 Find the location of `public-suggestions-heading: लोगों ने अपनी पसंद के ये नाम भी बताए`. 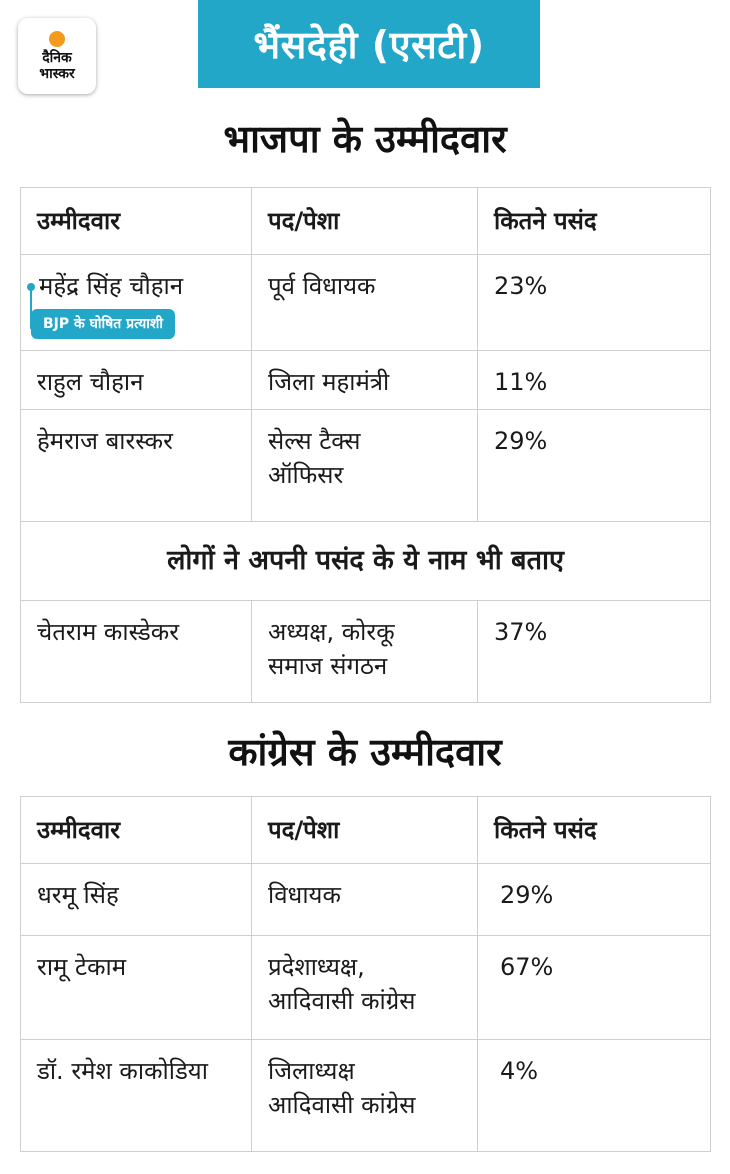

public-suggestions-heading: लोगों ने अपनी पसंद के ये नाम भी बताए is located at coordinates (365, 561).